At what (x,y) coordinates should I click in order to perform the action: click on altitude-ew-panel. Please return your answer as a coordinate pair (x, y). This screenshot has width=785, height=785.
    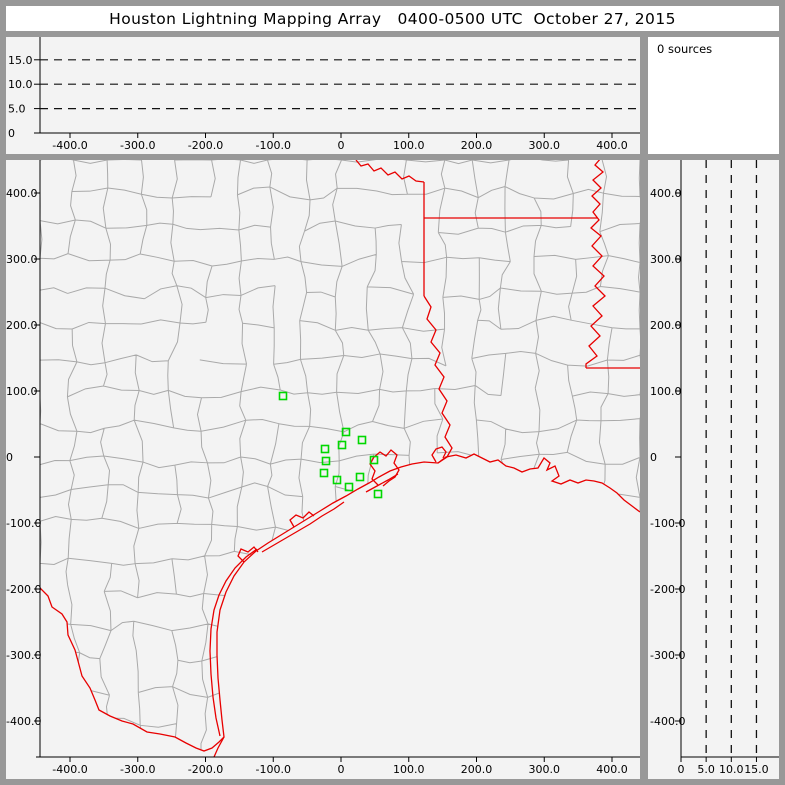
    Looking at the image, I should click on (323, 95).